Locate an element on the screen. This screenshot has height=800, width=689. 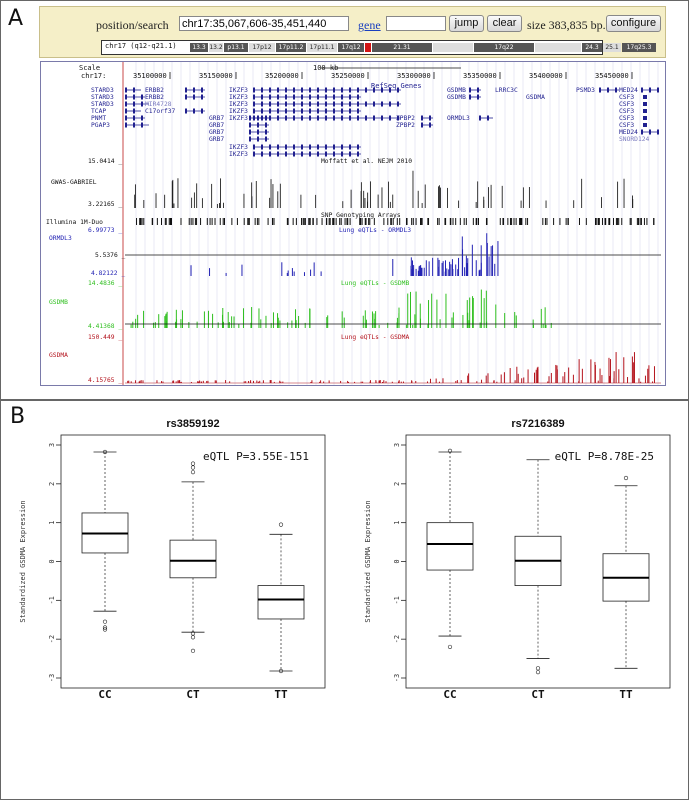
category-label: CT is located at coordinates (193, 694).